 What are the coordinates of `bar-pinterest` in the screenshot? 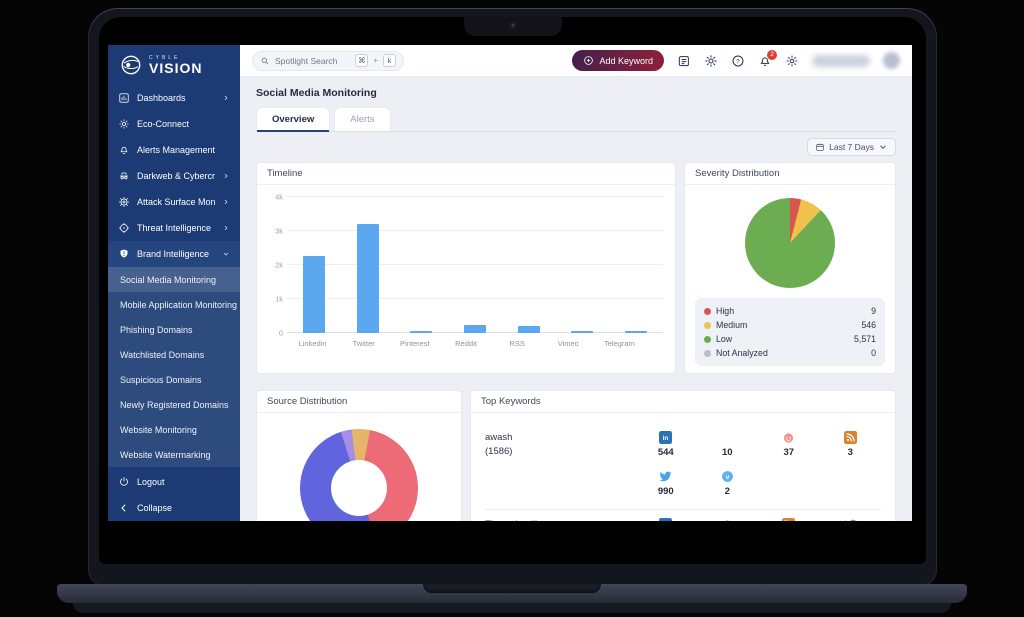 It's located at (421, 331).